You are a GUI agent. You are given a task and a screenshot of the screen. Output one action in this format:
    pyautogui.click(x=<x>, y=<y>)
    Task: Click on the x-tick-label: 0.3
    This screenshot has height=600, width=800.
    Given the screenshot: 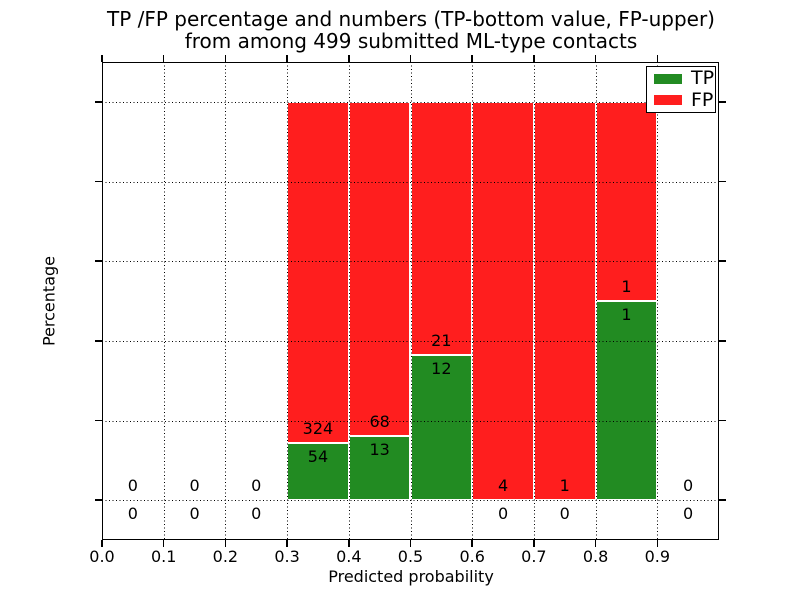 What is the action you would take?
    pyautogui.click(x=287, y=556)
    